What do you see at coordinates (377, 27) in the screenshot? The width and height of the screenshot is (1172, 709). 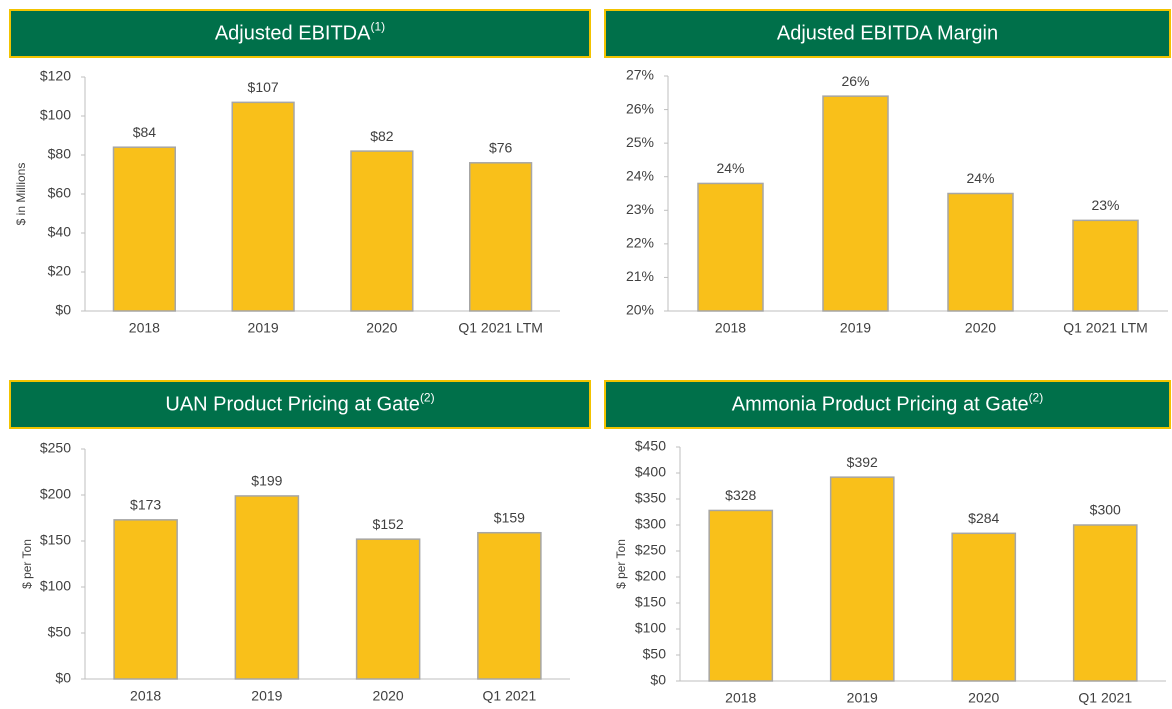 I see `title-superscript: (1)` at bounding box center [377, 27].